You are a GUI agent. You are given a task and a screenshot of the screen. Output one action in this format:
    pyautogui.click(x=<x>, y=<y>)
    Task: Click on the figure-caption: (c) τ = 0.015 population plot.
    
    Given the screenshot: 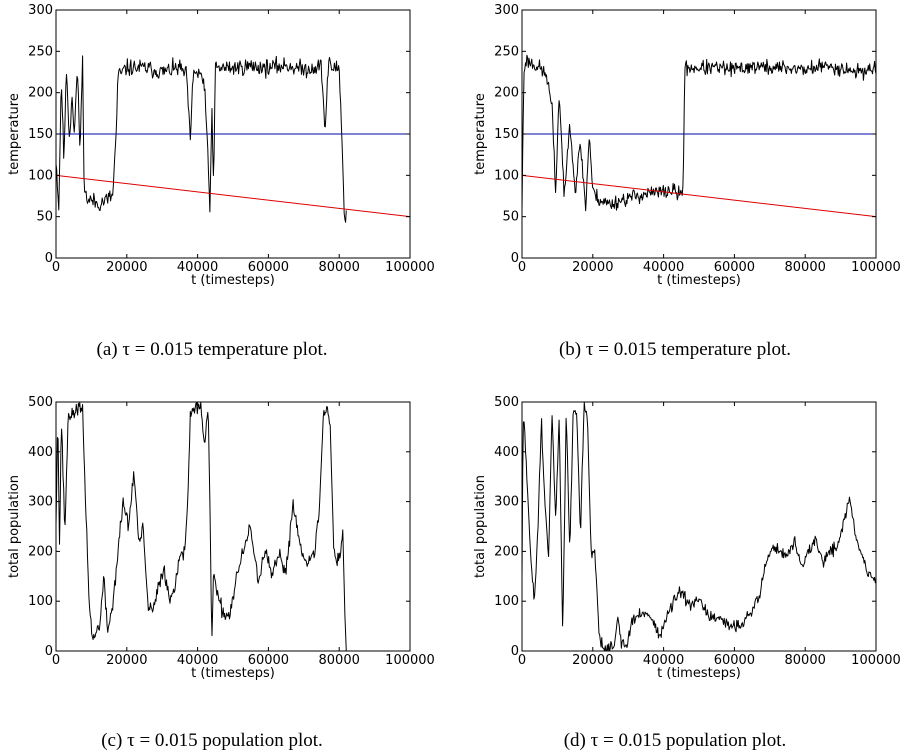 What is the action you would take?
    pyautogui.click(x=212, y=740)
    